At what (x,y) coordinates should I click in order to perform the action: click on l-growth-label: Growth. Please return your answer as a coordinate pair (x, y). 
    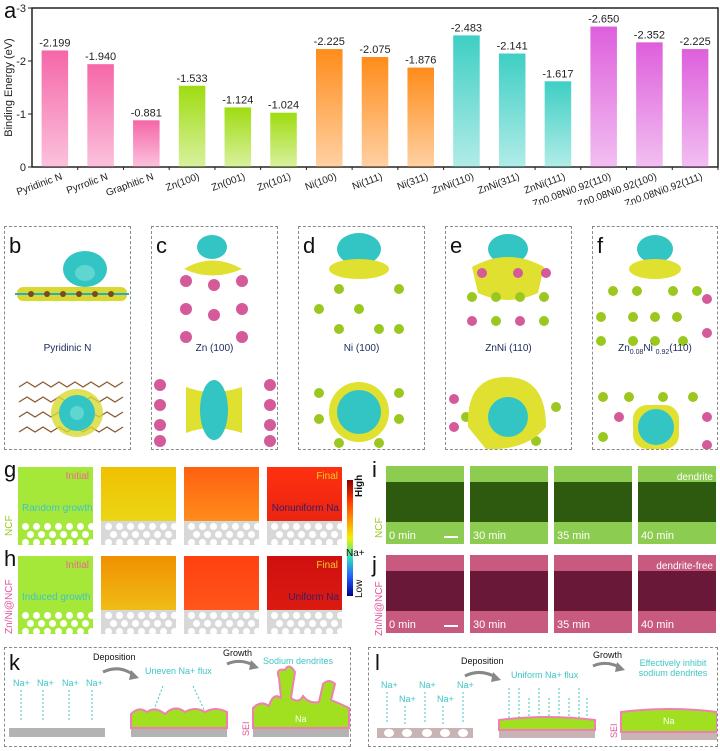
    Looking at the image, I should click on (608, 655).